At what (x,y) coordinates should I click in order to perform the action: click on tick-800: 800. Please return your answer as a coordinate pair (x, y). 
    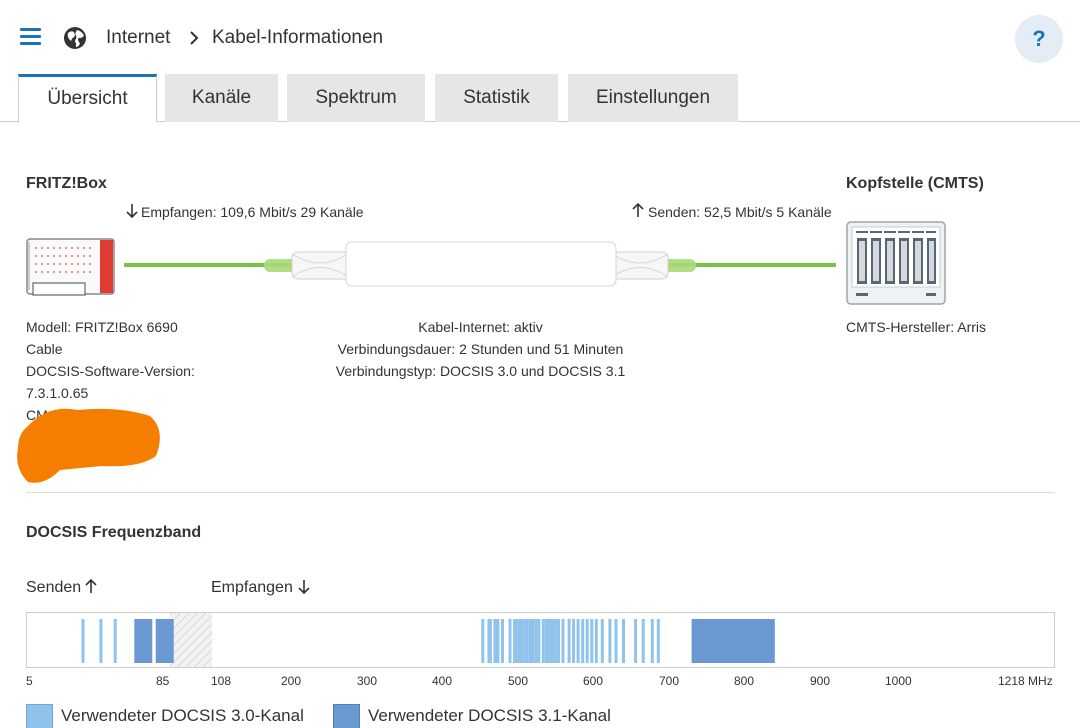
    Looking at the image, I should click on (744, 681).